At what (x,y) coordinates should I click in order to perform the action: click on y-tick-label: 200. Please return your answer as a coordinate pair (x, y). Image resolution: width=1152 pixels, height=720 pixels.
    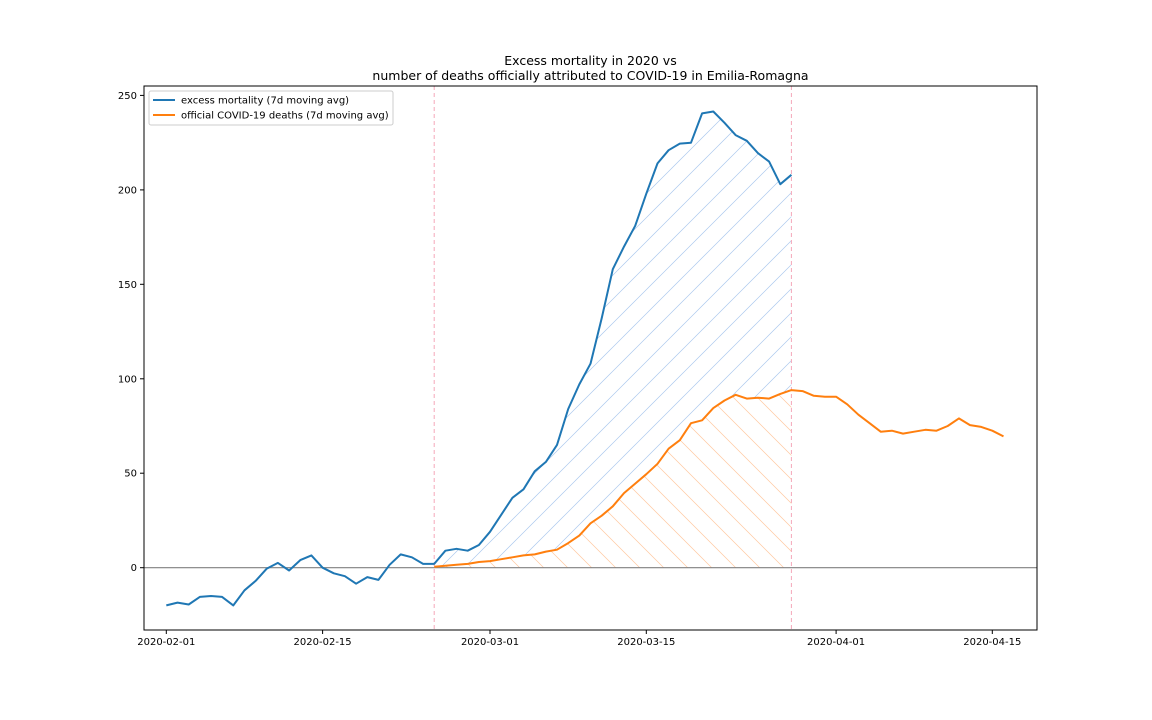
    Looking at the image, I should click on (127, 190).